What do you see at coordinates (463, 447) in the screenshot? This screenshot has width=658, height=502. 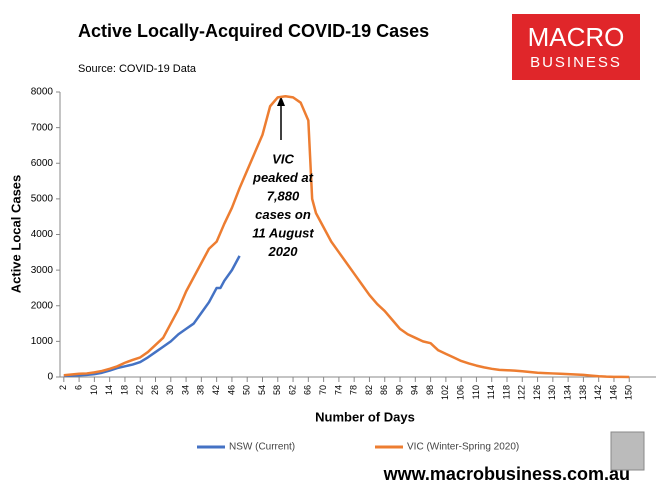 I see `legend-label: VIC (Winter-Spring 2020)` at bounding box center [463, 447].